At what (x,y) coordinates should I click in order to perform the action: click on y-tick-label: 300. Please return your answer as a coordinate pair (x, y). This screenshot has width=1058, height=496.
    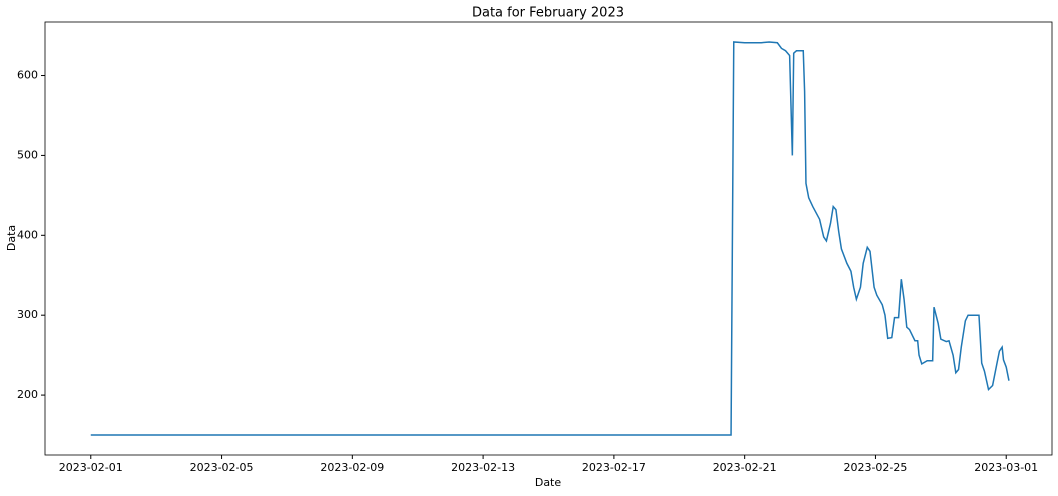
    Looking at the image, I should click on (27, 314).